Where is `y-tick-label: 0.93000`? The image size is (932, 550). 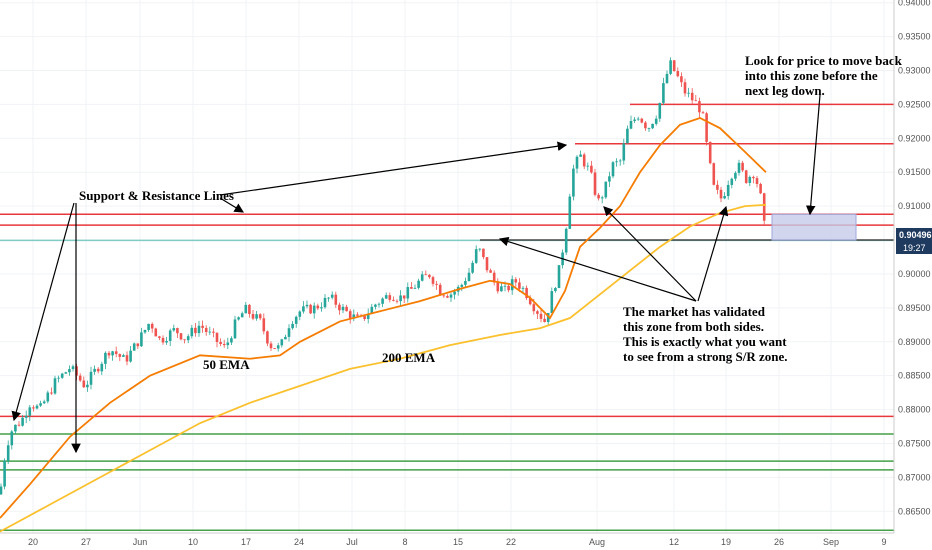
y-tick-label: 0.93000 is located at coordinates (914, 71).